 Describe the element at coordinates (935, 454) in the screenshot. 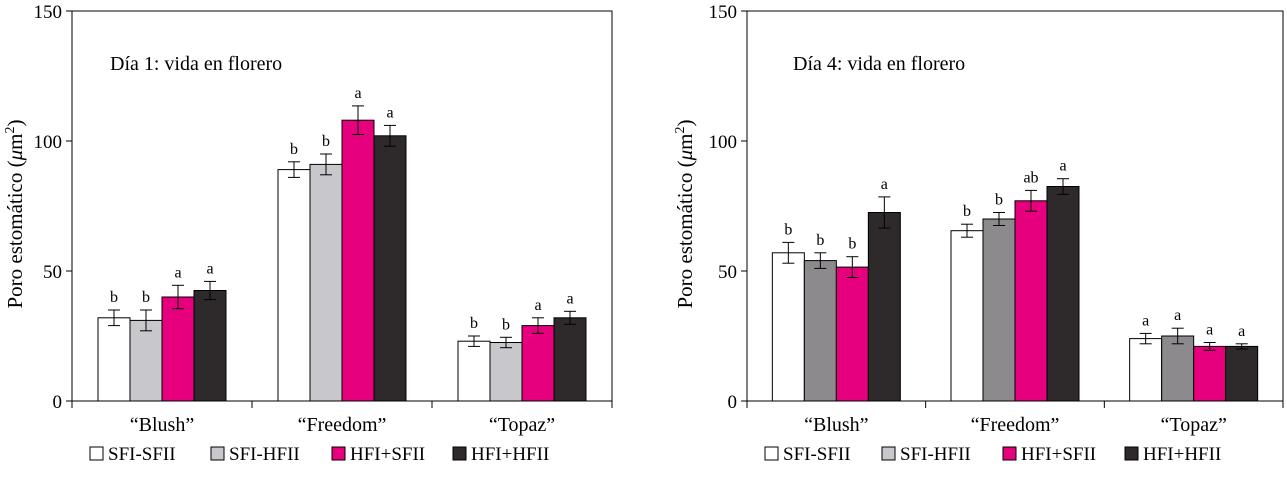

I see `legend-label: SFI-HFII` at that location.